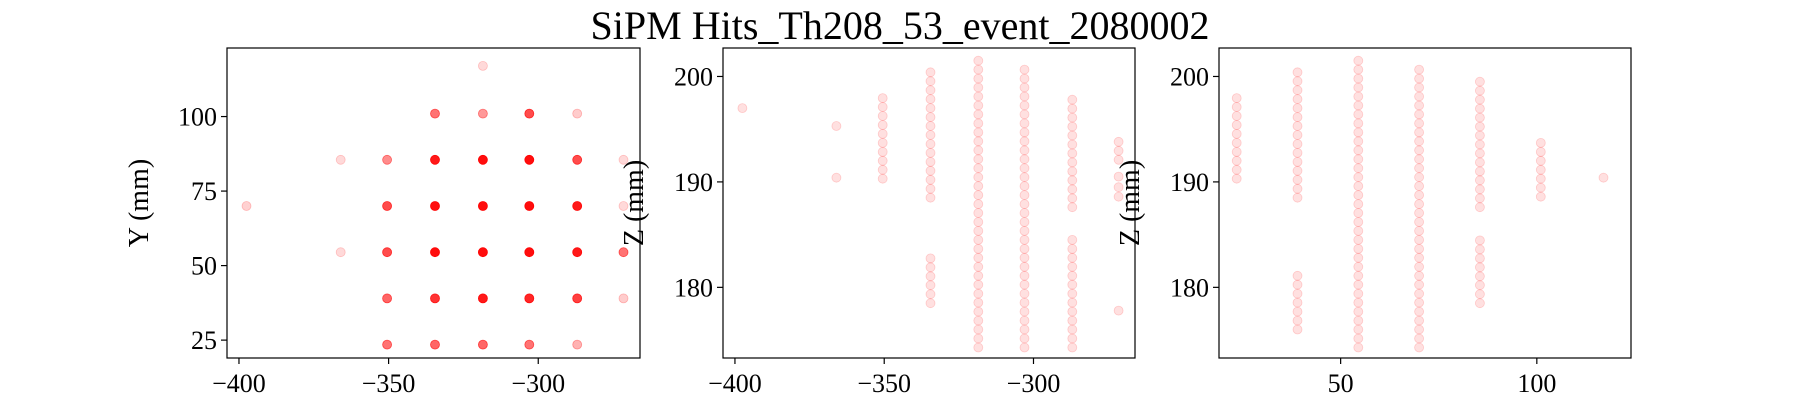  I want to click on y-tick-label: 100, so click(197, 117).